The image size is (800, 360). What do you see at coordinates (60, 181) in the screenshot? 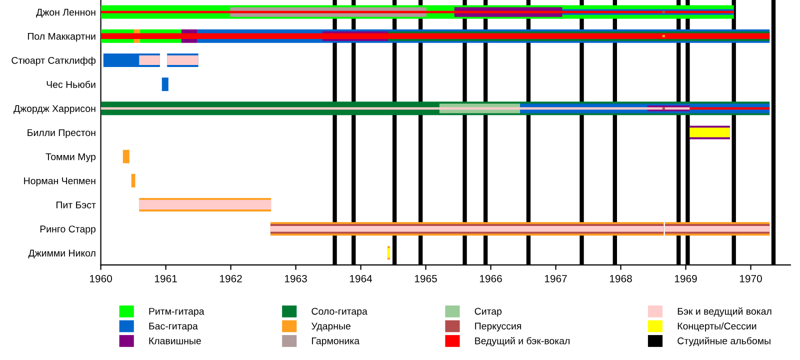
I see `y-tick-label: Норман Чепмен` at bounding box center [60, 181].